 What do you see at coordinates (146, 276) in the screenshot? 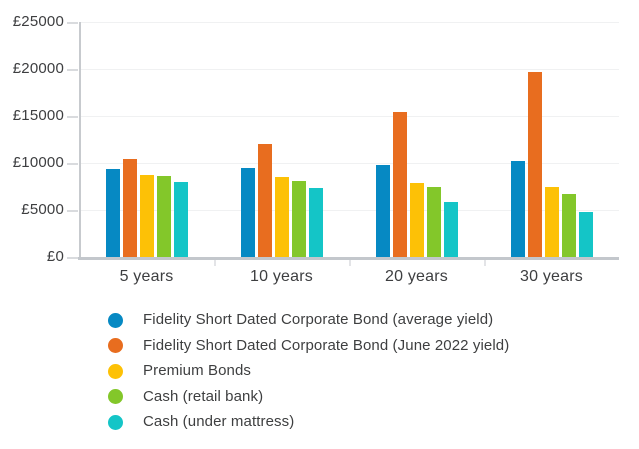
I see `x-axis-label: 5 years` at bounding box center [146, 276].